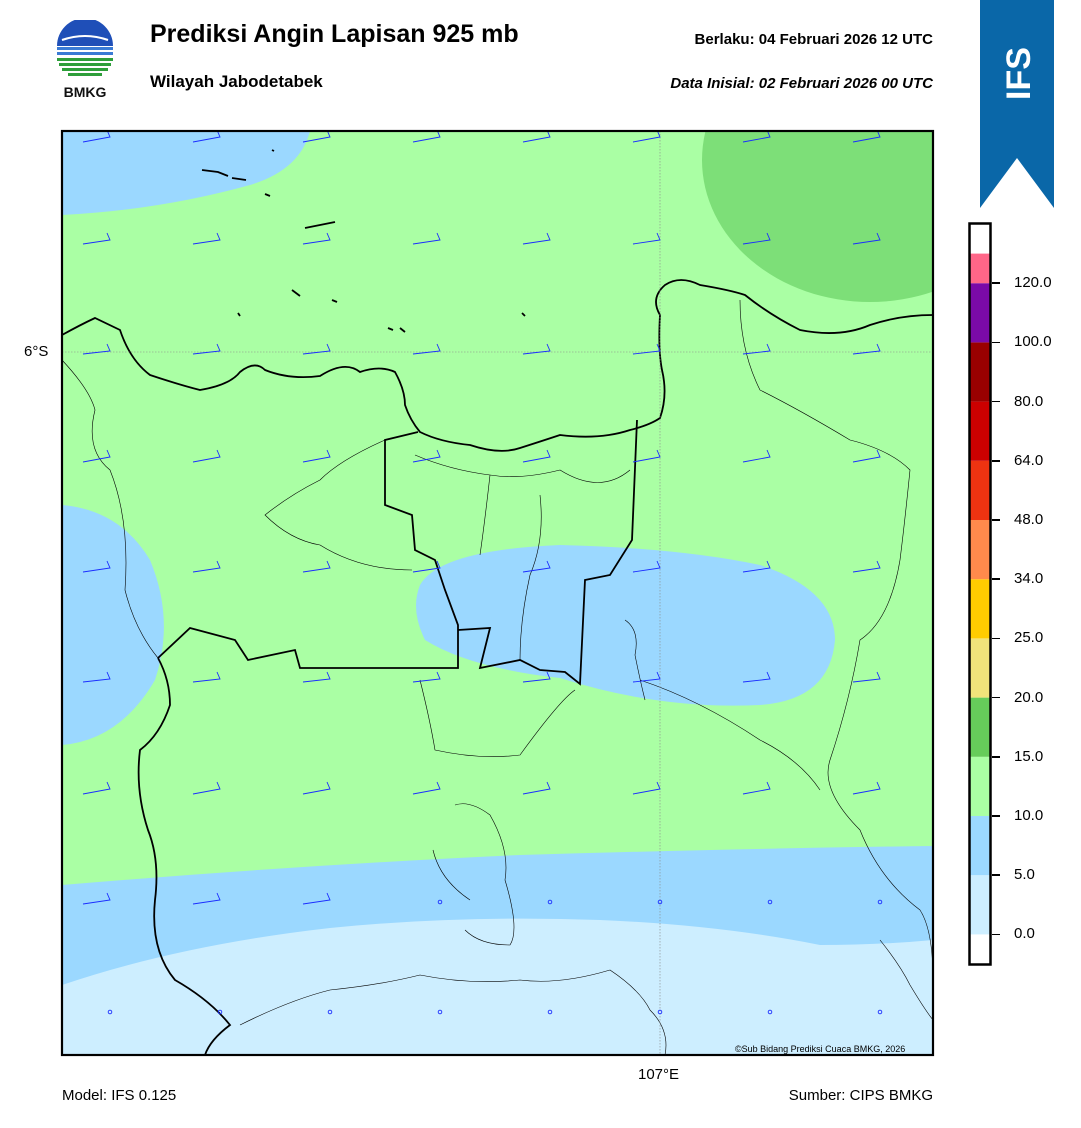 Image resolution: width=1081 pixels, height=1128 pixels. What do you see at coordinates (36, 351) in the screenshot?
I see `latitude-label: 6°S` at bounding box center [36, 351].